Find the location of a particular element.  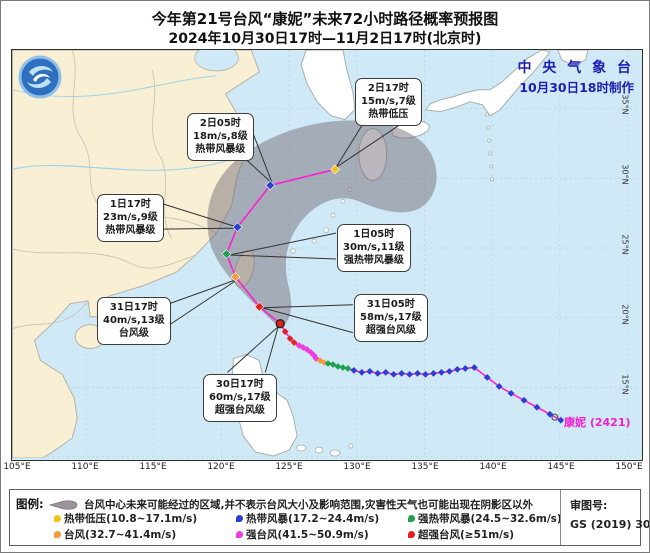

callout-text: 31日17时 is located at coordinates (133, 307).